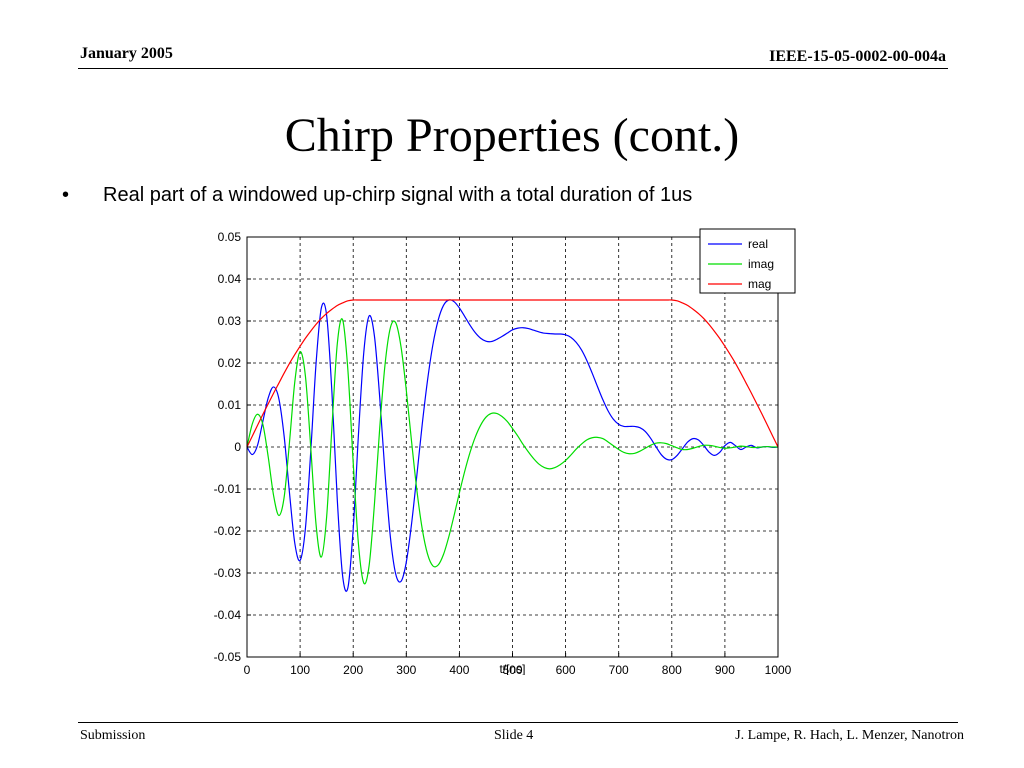 The height and width of the screenshot is (768, 1024). What do you see at coordinates (228, 615) in the screenshot?
I see `y-tick-label: -0.04` at bounding box center [228, 615].